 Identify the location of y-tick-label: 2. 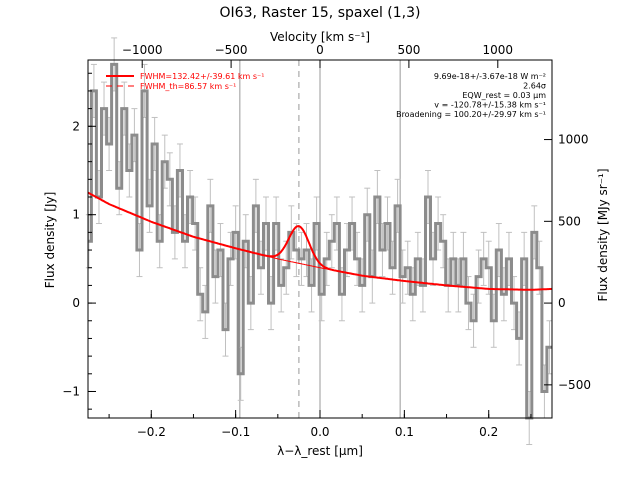
(76, 126).